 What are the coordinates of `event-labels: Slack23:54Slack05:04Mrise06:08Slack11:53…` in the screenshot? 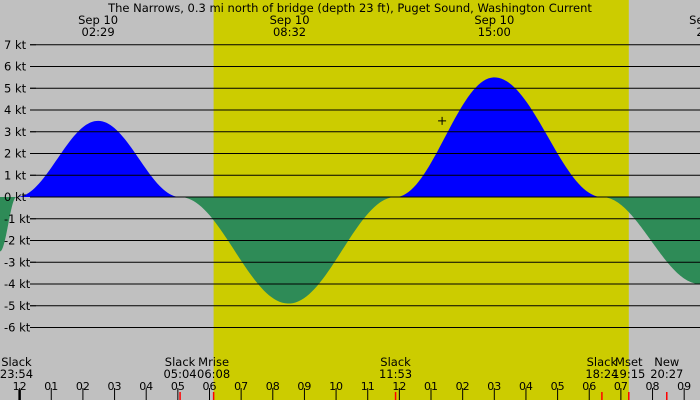 It's located at (341, 368).